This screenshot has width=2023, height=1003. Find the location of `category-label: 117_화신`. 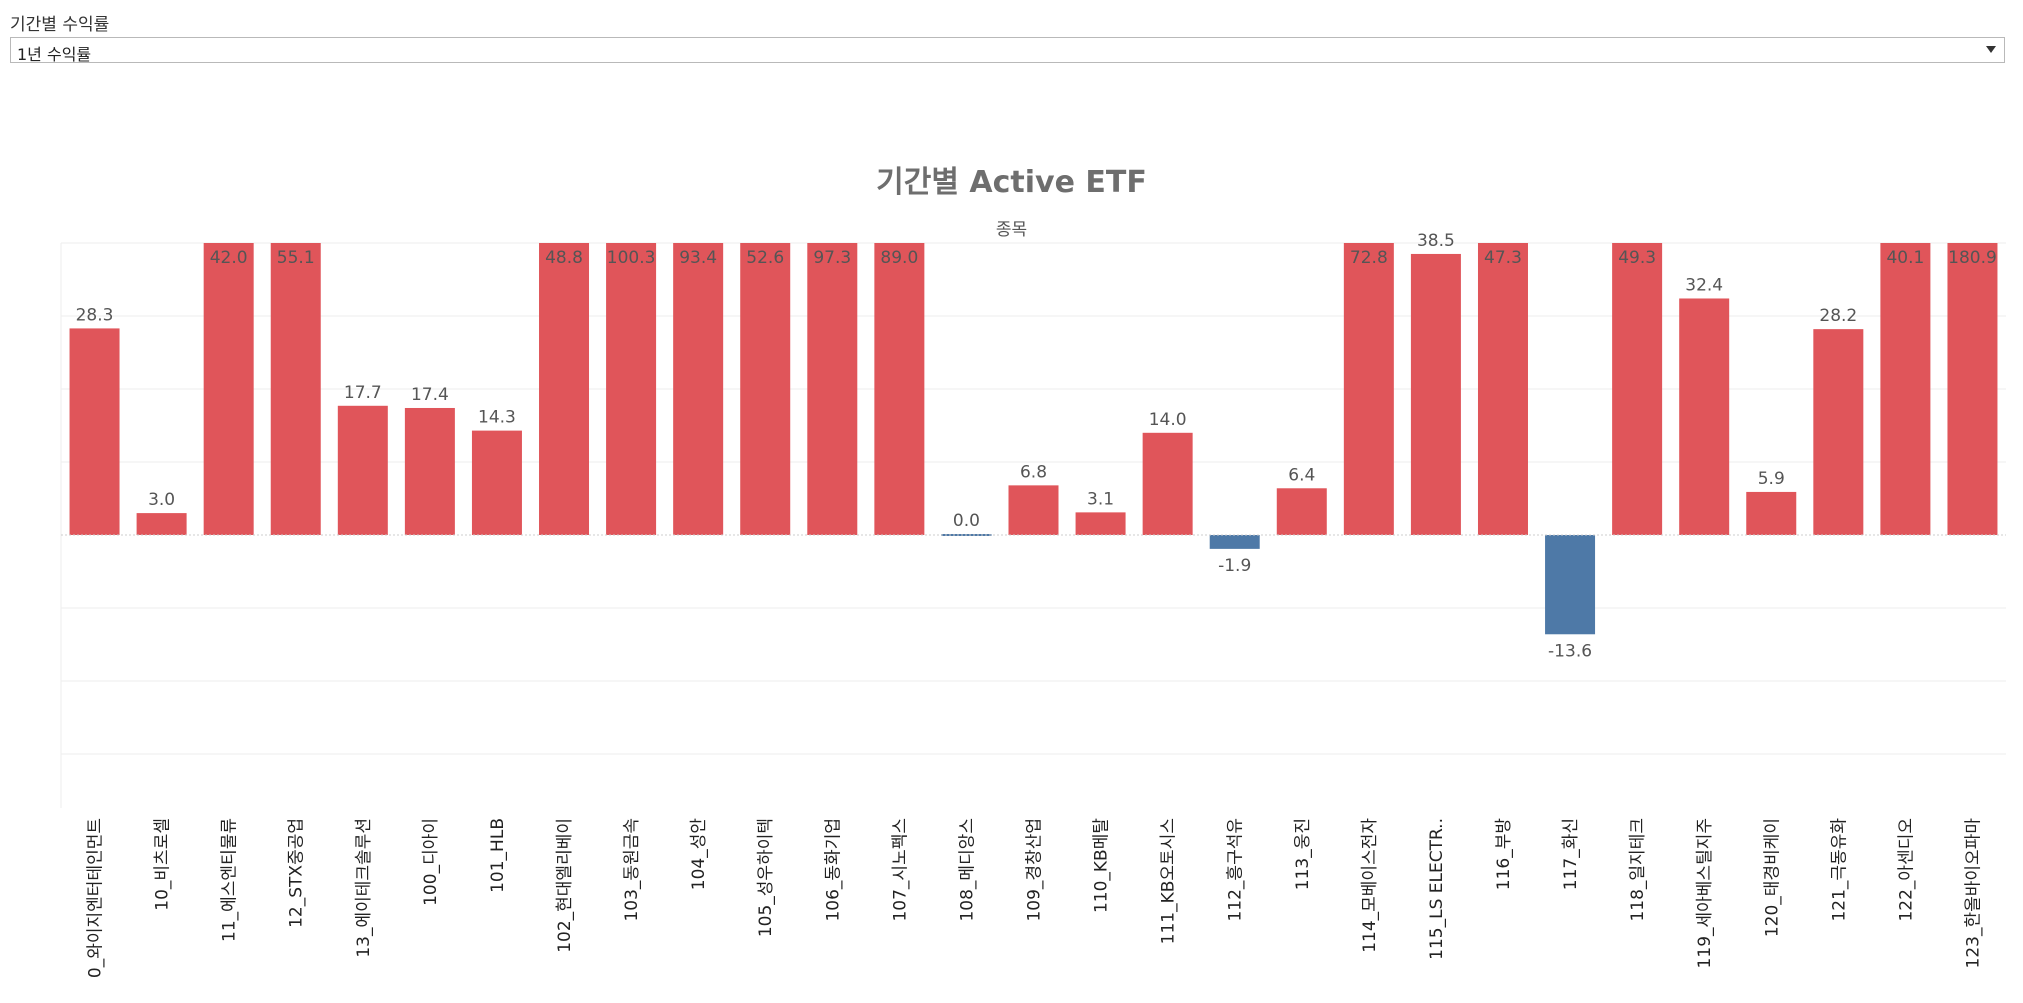

category-label: 117_화신 is located at coordinates (1571, 854).